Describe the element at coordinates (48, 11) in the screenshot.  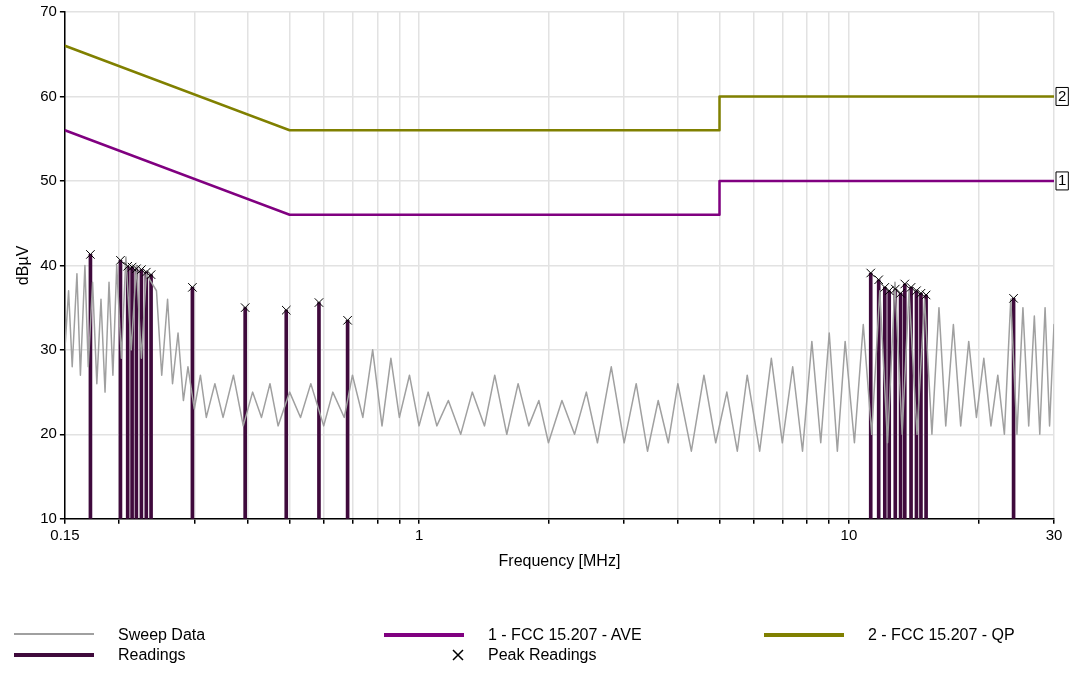
I see `y-tick-label: 70` at that location.